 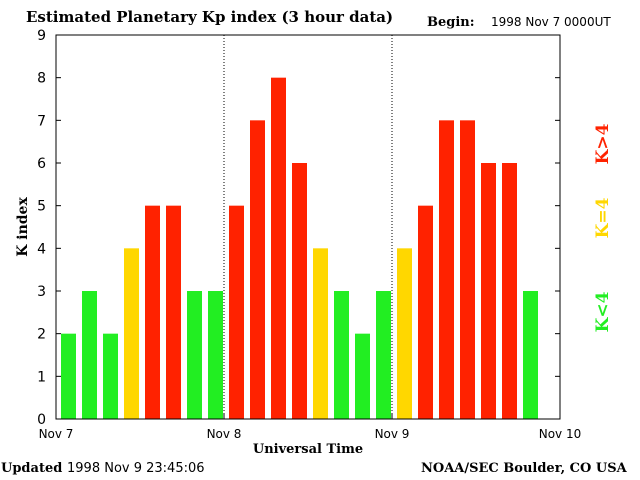 I want to click on legend-high: K>4, so click(x=603, y=144).